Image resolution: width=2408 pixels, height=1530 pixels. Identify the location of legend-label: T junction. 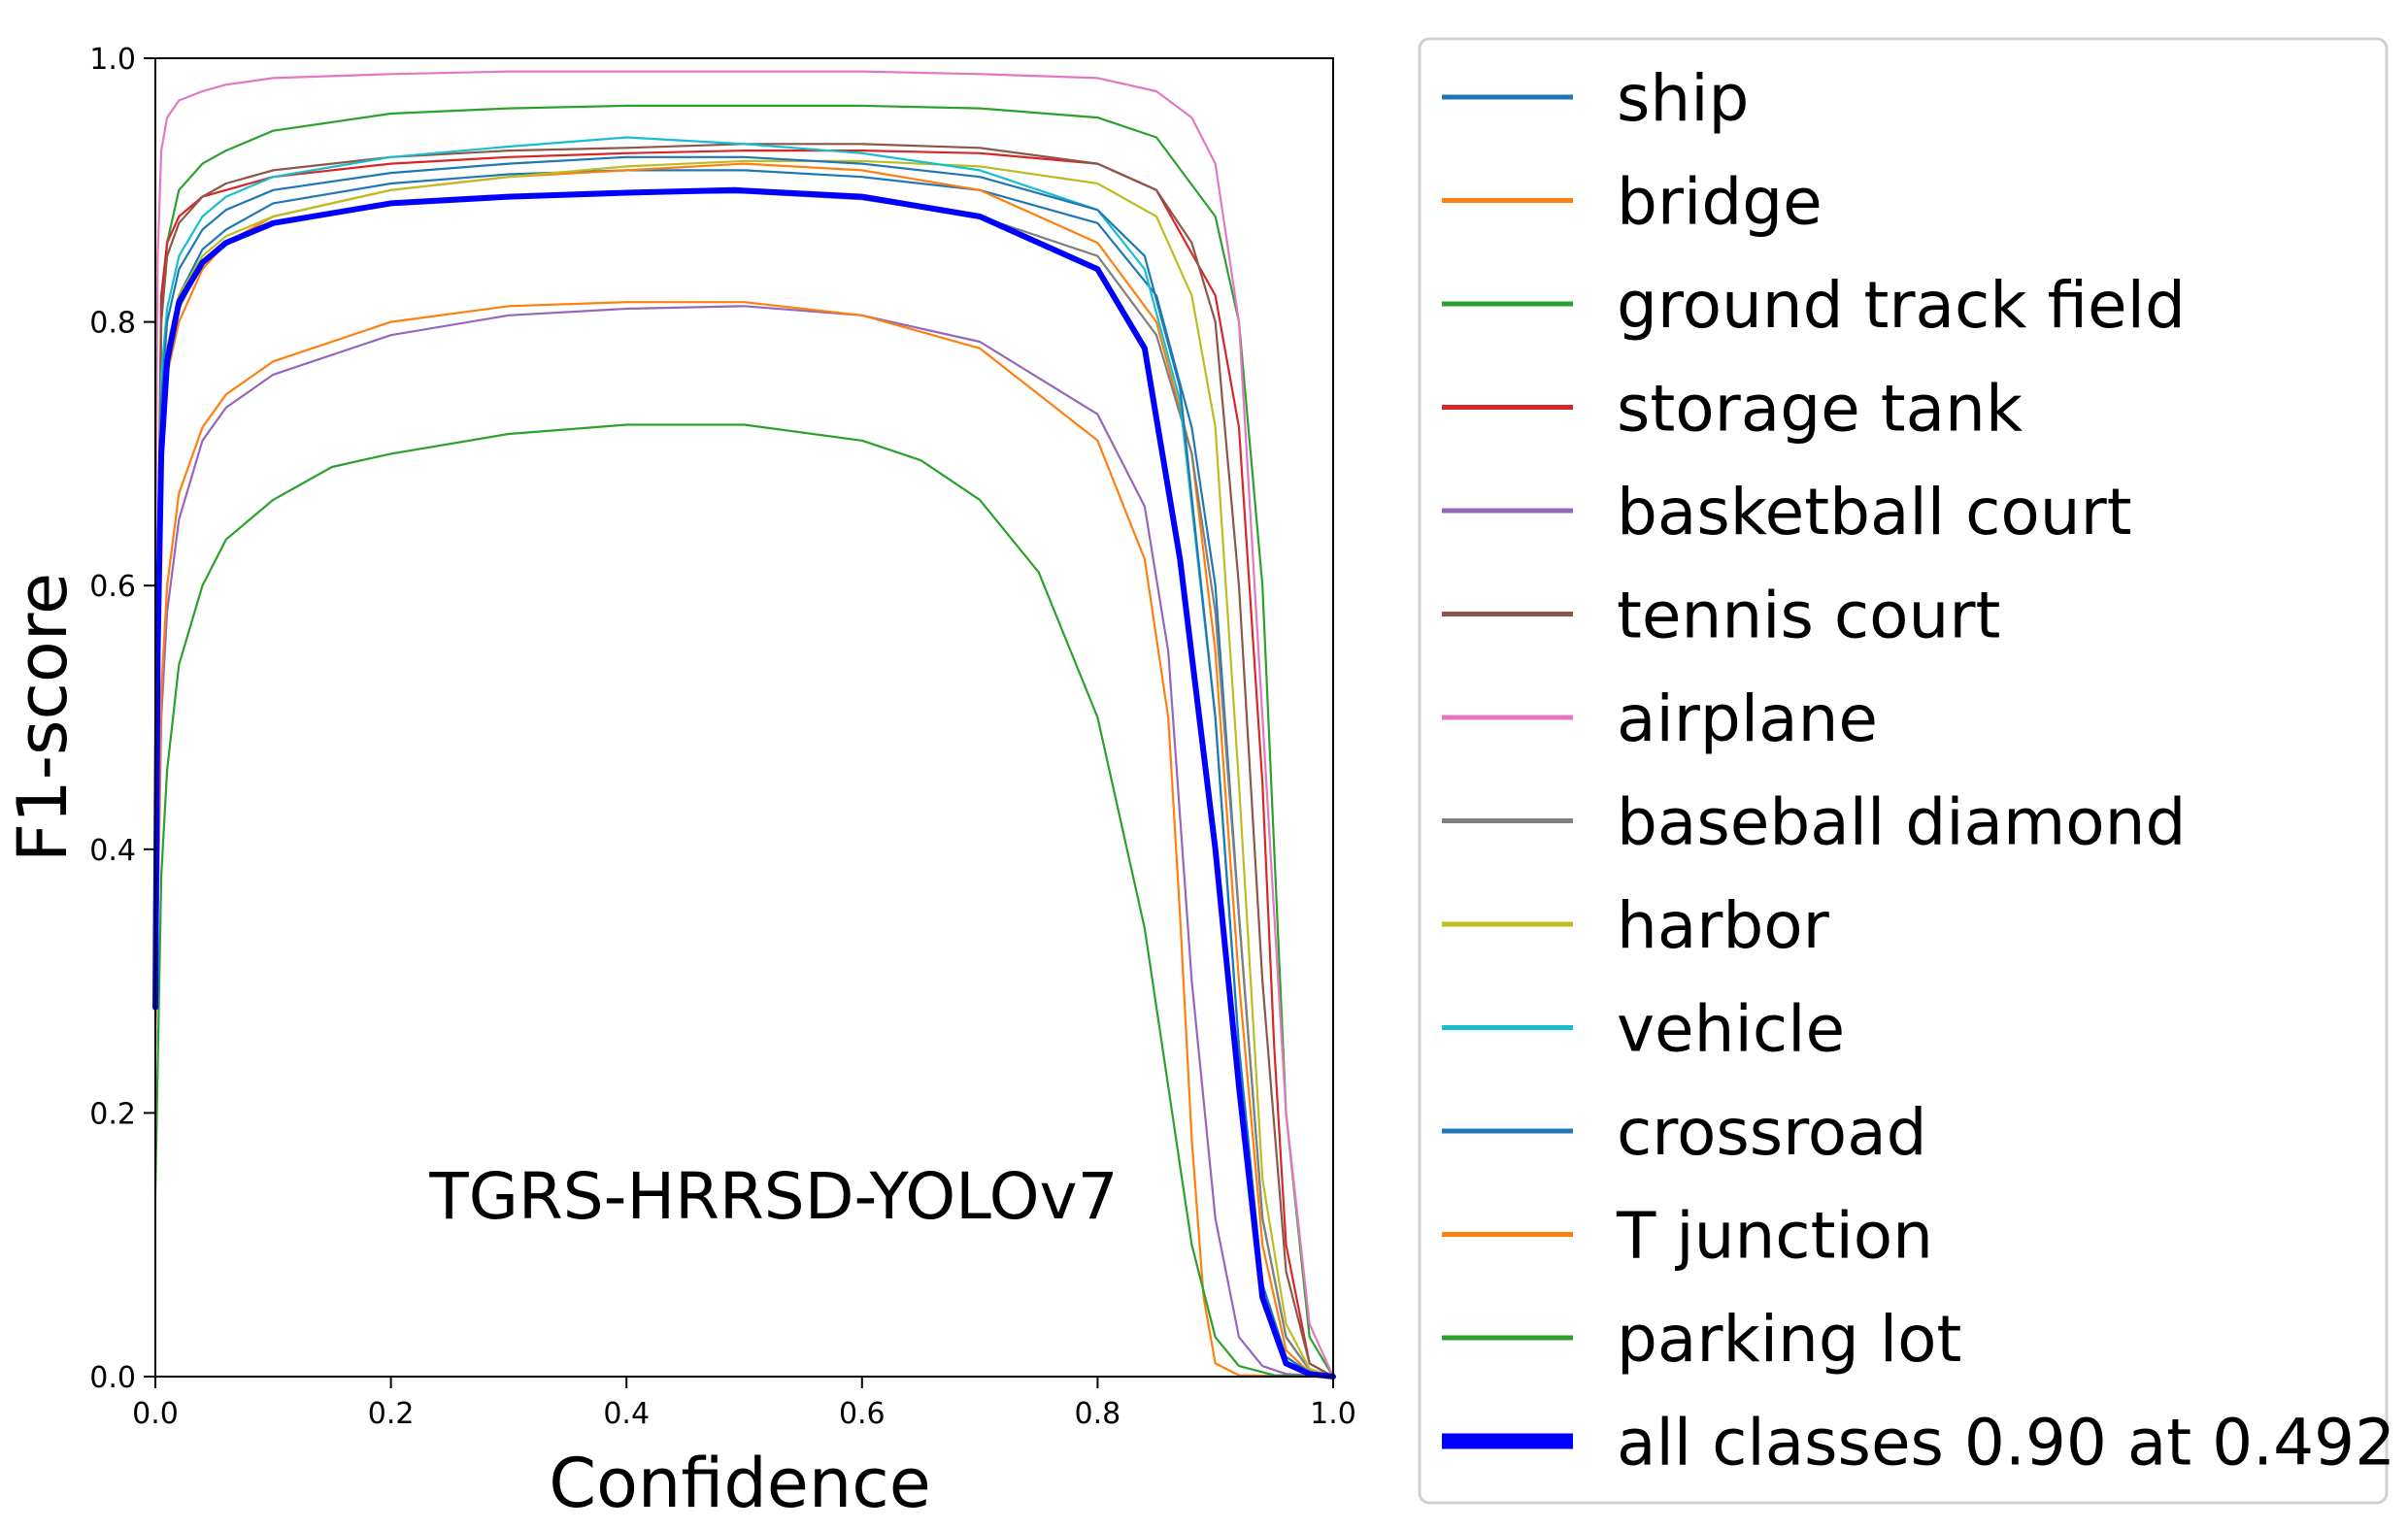
(1774, 1236).